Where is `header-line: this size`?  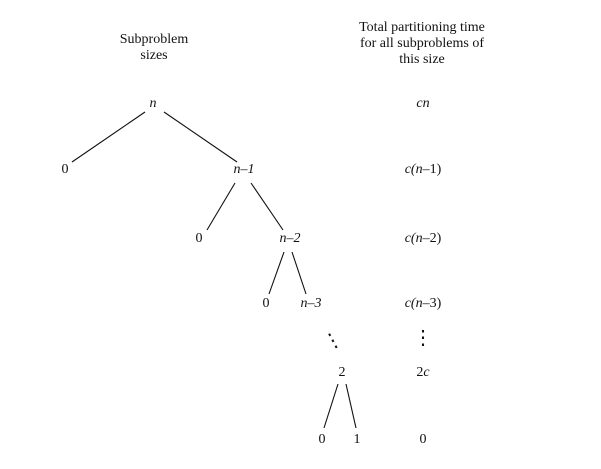 header-line: this size is located at coordinates (422, 59).